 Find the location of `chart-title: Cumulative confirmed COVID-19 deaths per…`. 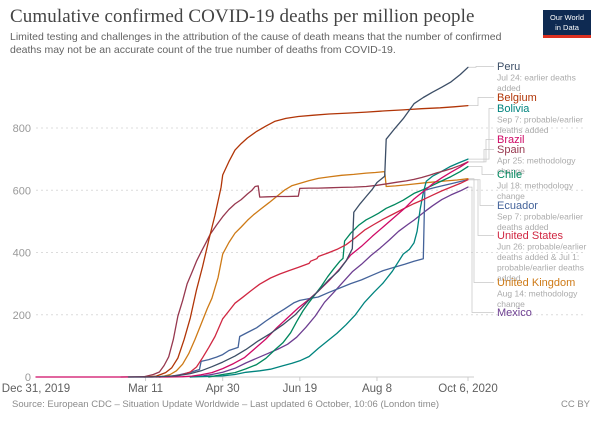

chart-title: Cumulative confirmed COVID-19 deaths per… is located at coordinates (242, 16).